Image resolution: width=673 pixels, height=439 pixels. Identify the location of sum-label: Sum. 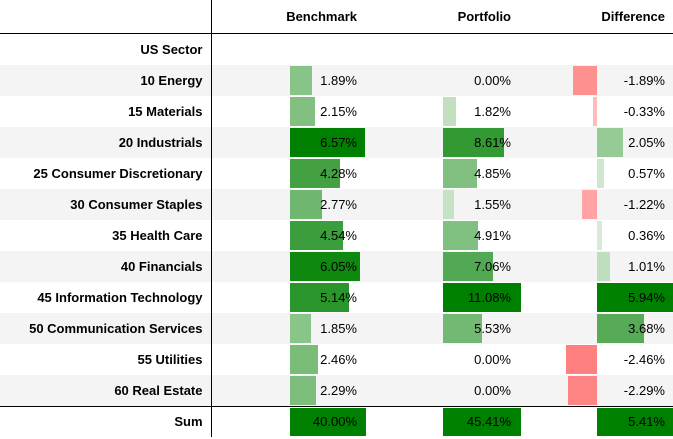
(106, 421).